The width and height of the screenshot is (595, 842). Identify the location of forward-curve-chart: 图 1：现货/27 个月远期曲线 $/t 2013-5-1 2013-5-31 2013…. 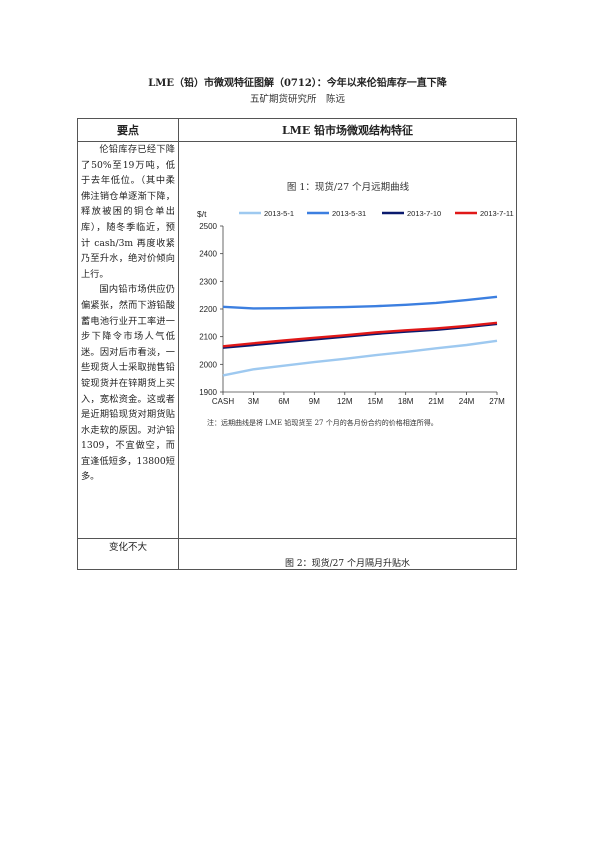
(355, 293).